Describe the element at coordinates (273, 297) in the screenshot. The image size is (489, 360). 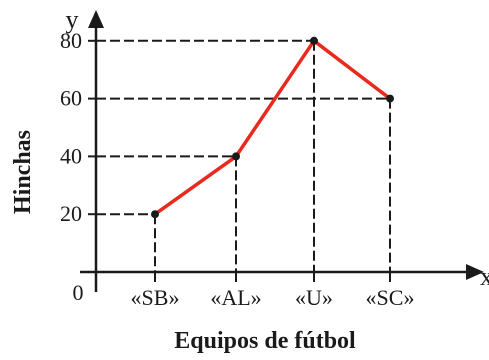
I see `x-tick-labels: «SB» «AL» «U» «SC»` at that location.